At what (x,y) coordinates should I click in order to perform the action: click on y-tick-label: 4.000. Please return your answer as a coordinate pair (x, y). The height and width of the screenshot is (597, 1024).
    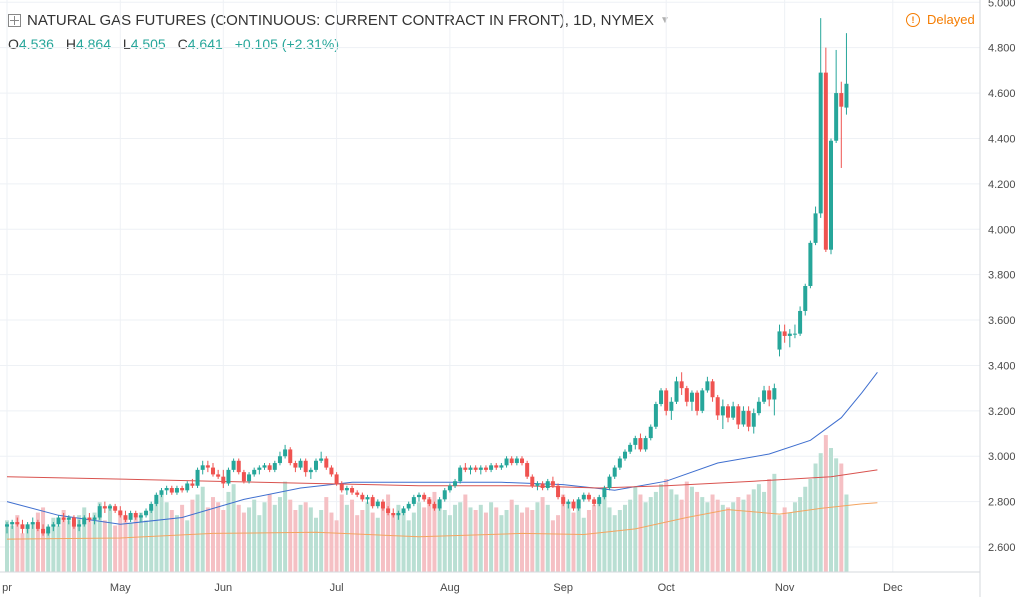
    Looking at the image, I should click on (1002, 230).